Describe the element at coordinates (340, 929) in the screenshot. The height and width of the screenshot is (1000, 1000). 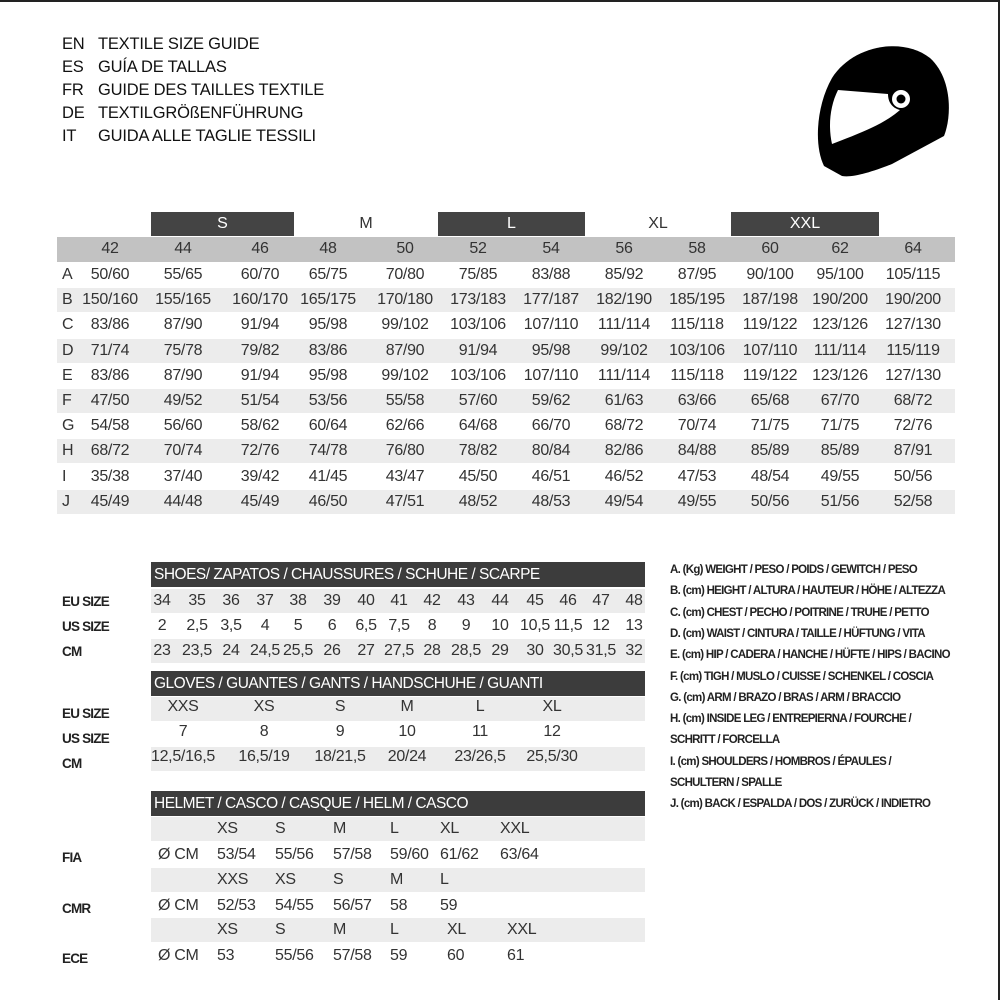
I see `helmet-size-label: M` at that location.